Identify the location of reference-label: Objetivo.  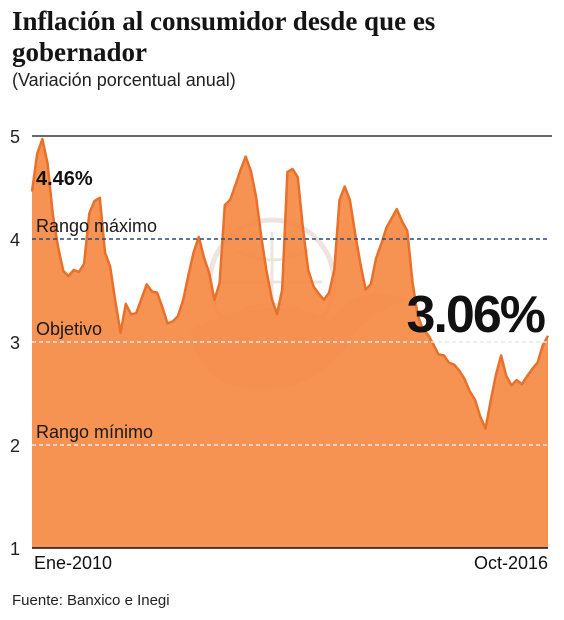
(69, 329).